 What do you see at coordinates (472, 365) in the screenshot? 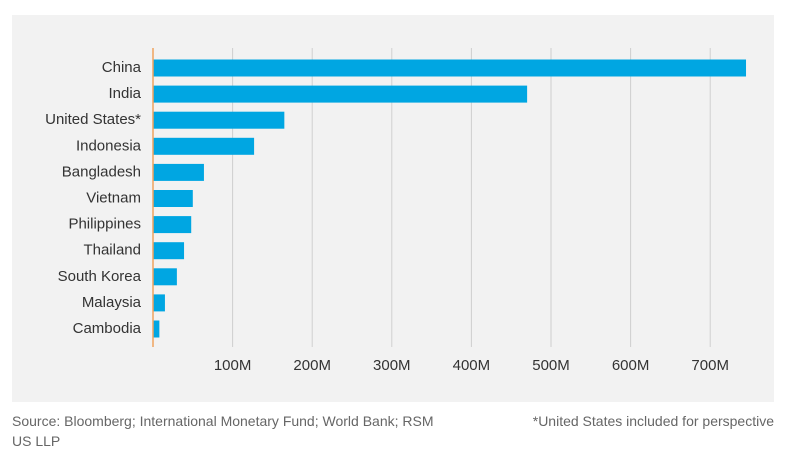
I see `x-tick-label: 400M` at bounding box center [472, 365].